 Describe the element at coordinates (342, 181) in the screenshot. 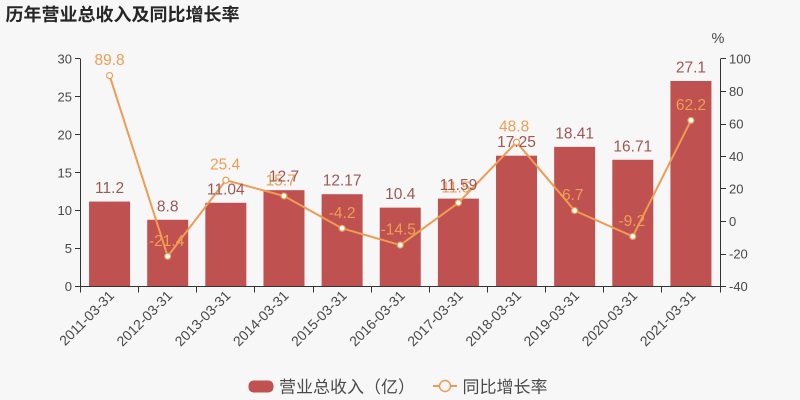

I see `svg-text: 12.17` at that location.